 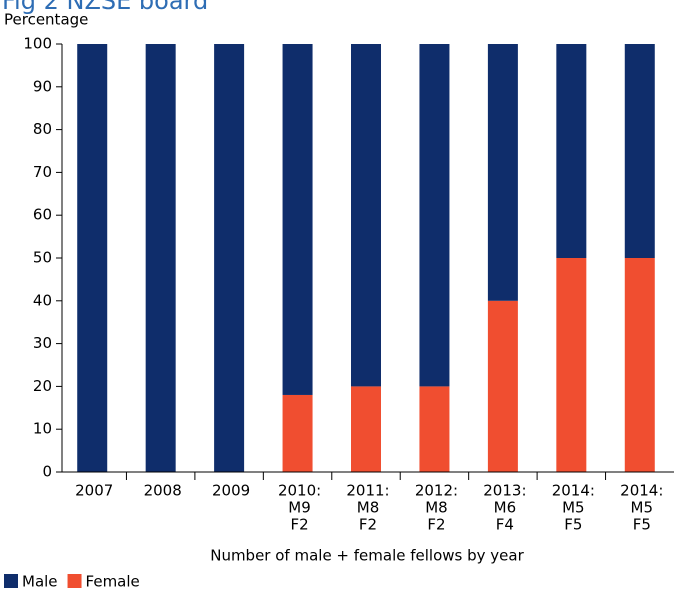 What do you see at coordinates (40, 582) in the screenshot?
I see `legend-label: Male` at bounding box center [40, 582].